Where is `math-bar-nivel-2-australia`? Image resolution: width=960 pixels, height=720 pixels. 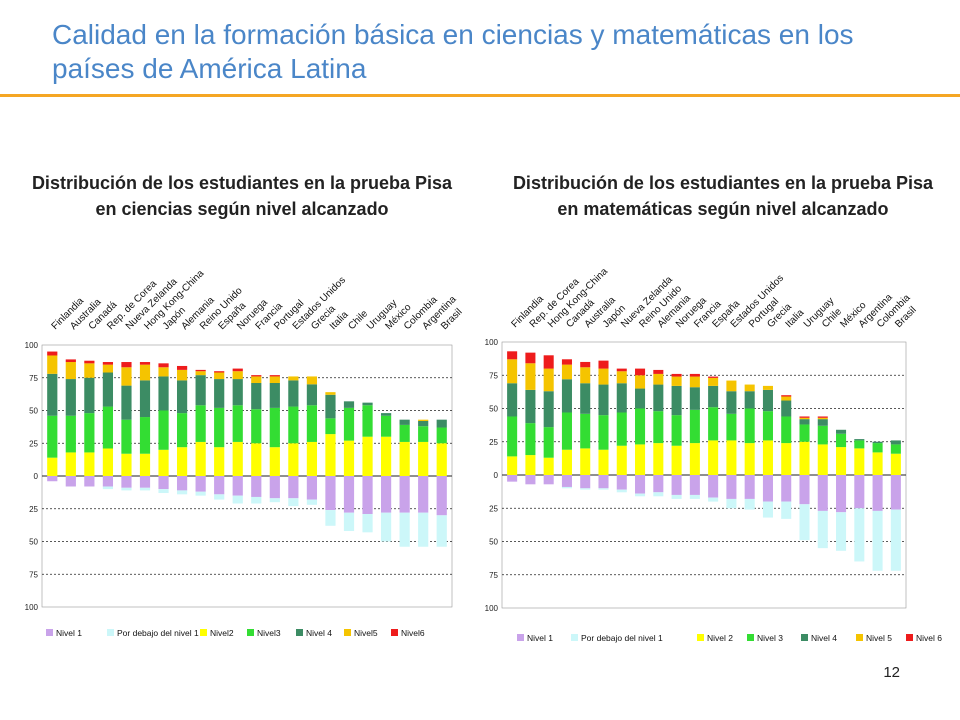
math-bar-nivel-2-australia is located at coordinates (585, 461).